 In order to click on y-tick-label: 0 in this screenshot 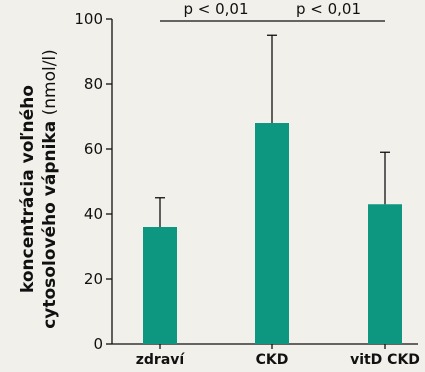, I will do `click(98, 344)`.